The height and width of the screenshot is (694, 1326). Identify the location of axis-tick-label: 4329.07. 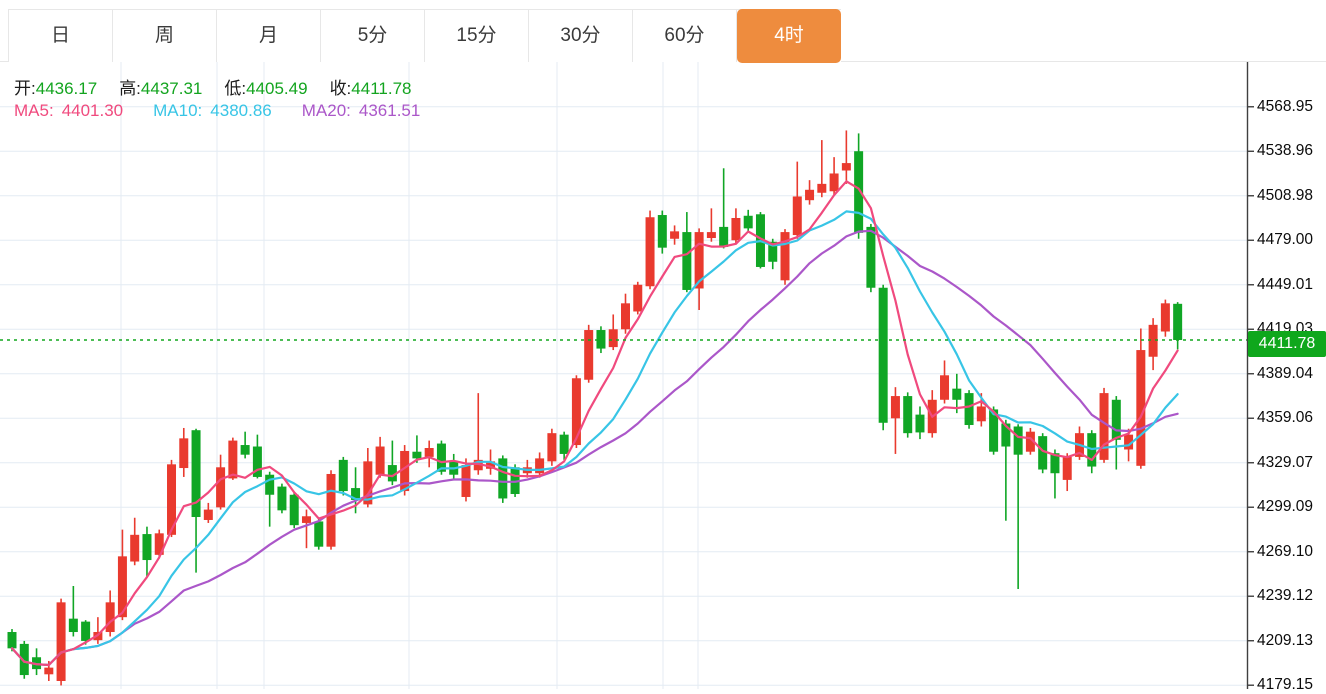
(1285, 462).